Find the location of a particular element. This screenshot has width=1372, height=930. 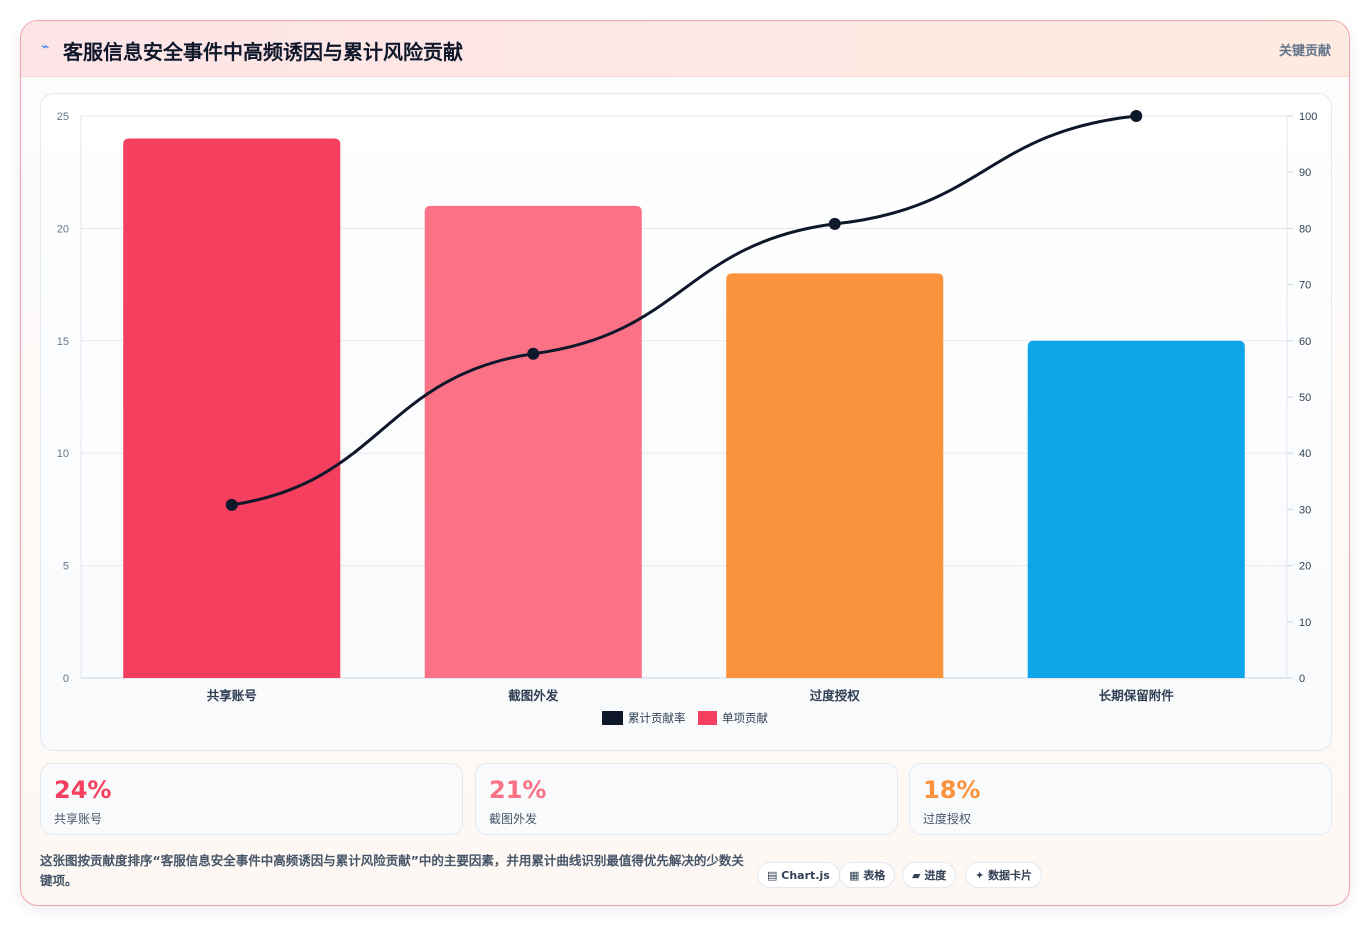

chip-table: ▦ 表格 is located at coordinates (867, 875).